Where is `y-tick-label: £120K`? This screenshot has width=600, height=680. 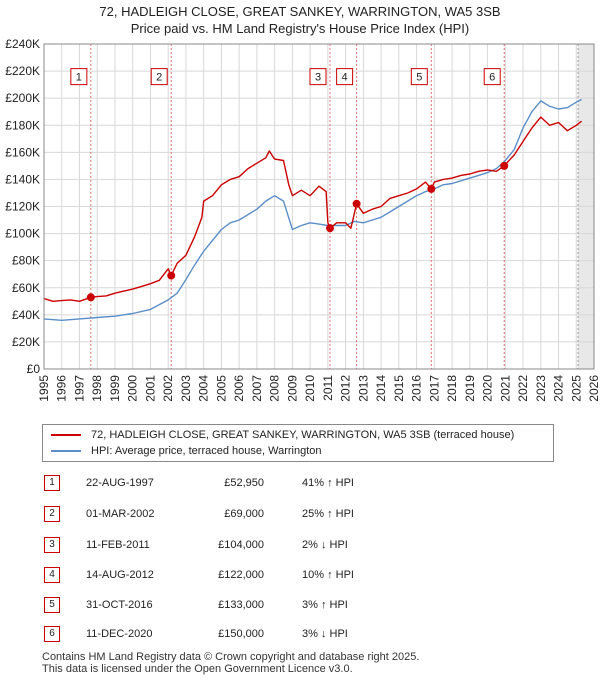 y-tick-label: £120K is located at coordinates (22, 207).